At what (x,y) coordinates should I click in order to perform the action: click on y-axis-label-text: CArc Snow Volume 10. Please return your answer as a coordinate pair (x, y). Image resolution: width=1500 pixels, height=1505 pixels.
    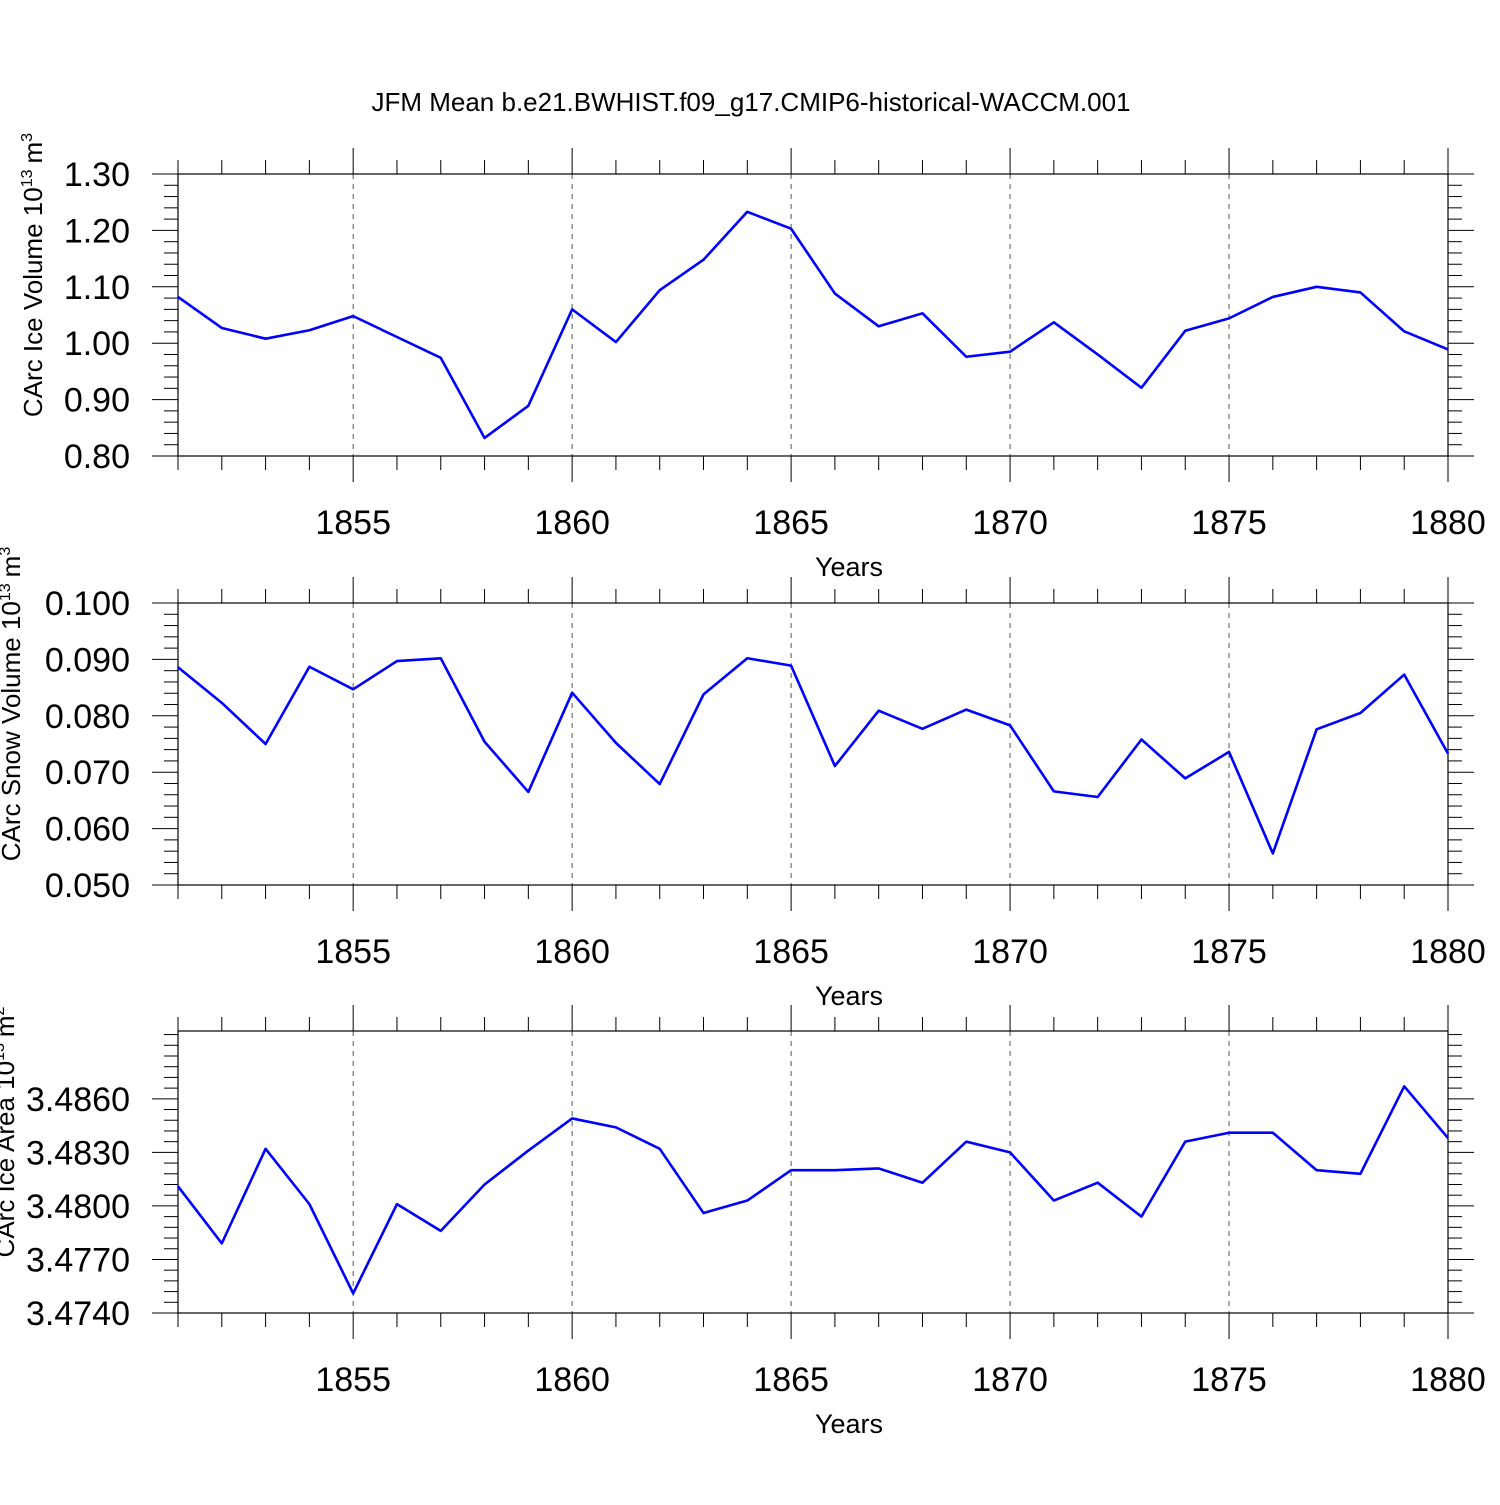
    Looking at the image, I should click on (13, 731).